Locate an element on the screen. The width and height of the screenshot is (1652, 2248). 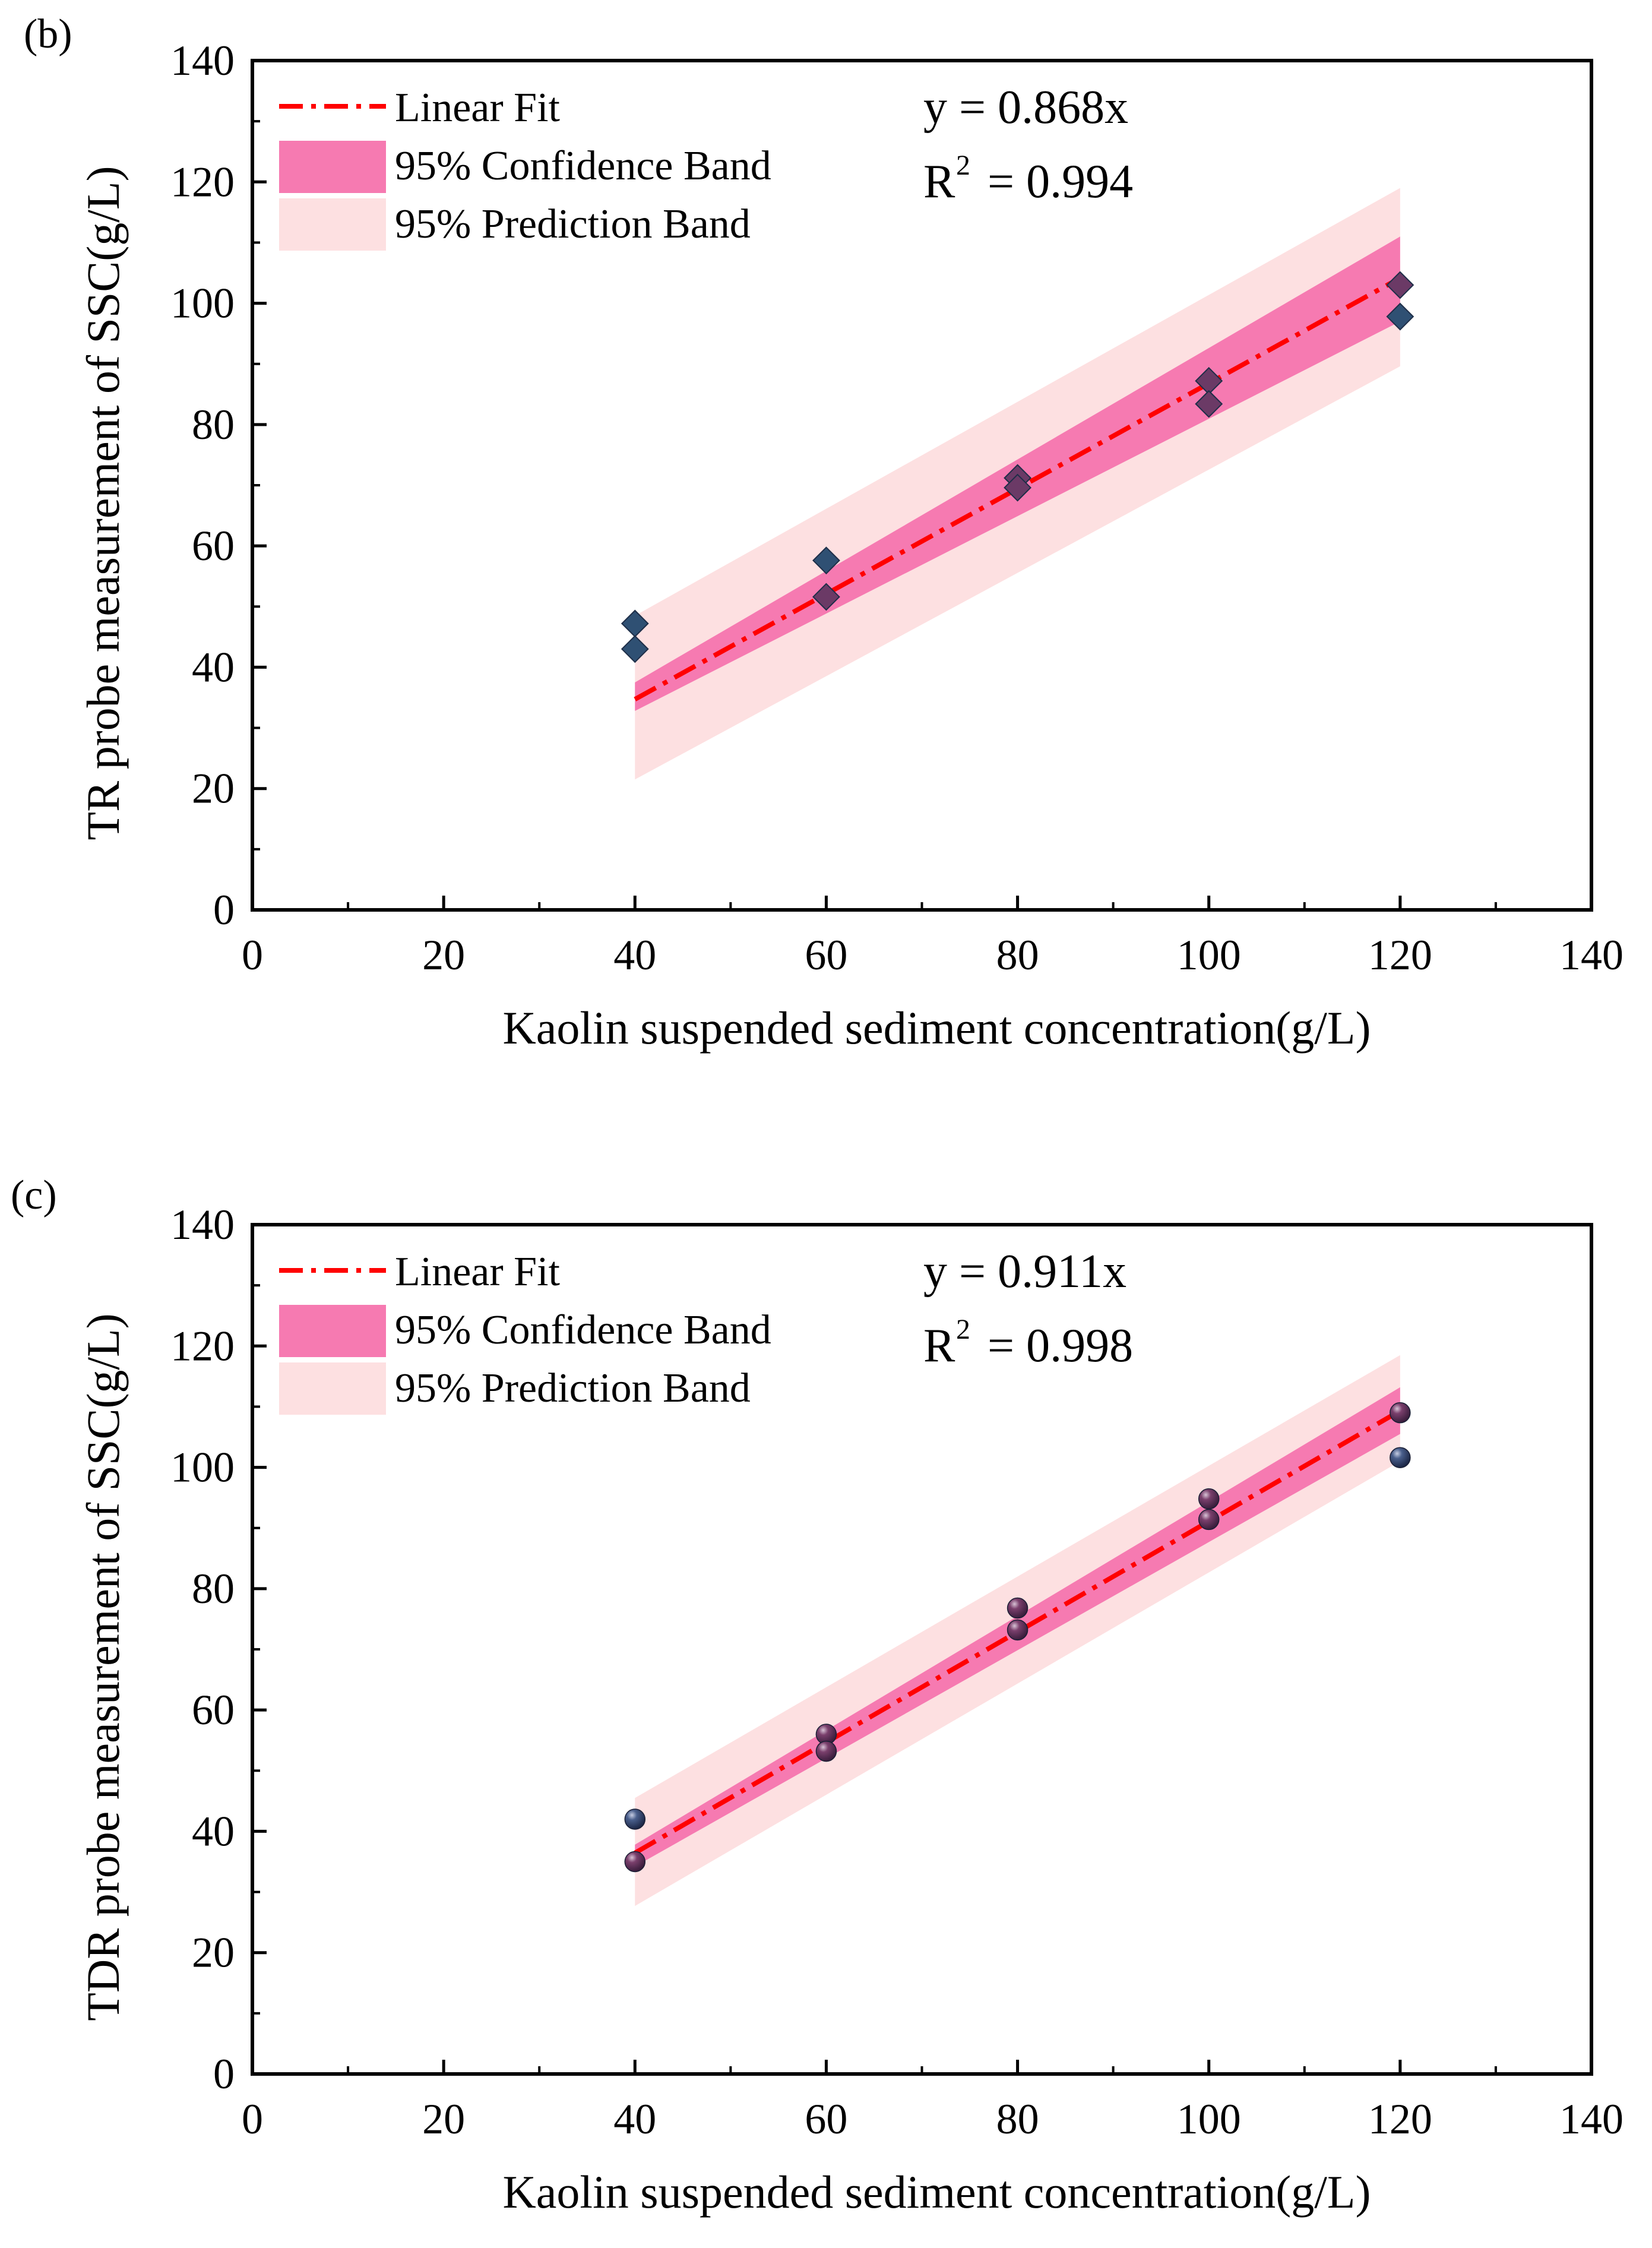
fit-line is located at coordinates (1017, 489).